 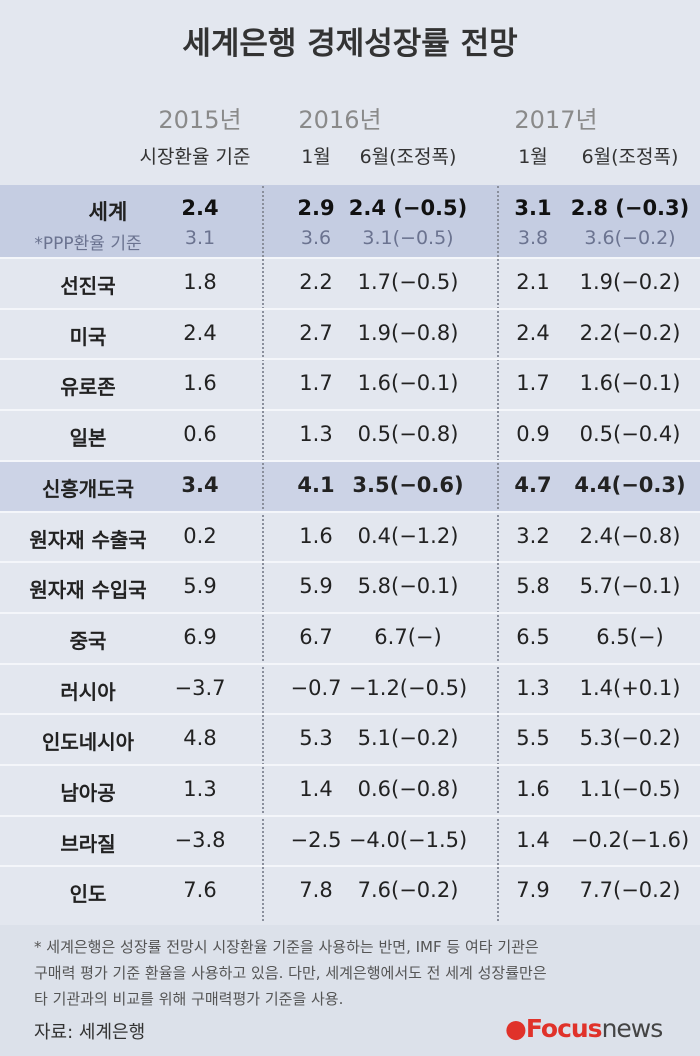 I want to click on cell: 1.4, so click(x=316, y=789).